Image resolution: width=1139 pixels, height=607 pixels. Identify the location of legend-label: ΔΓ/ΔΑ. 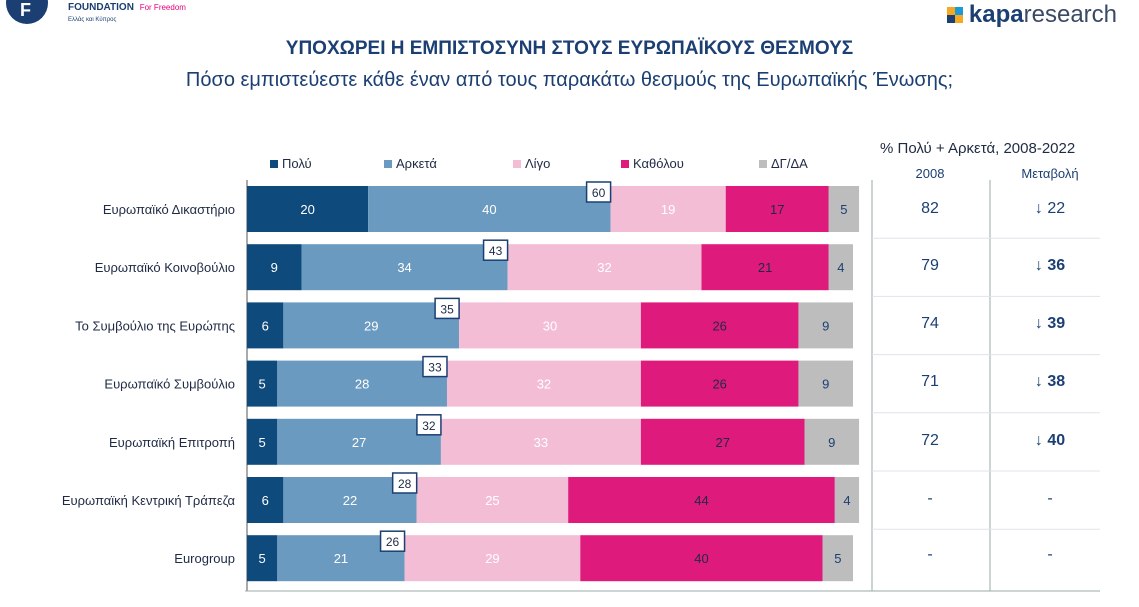
(789, 163).